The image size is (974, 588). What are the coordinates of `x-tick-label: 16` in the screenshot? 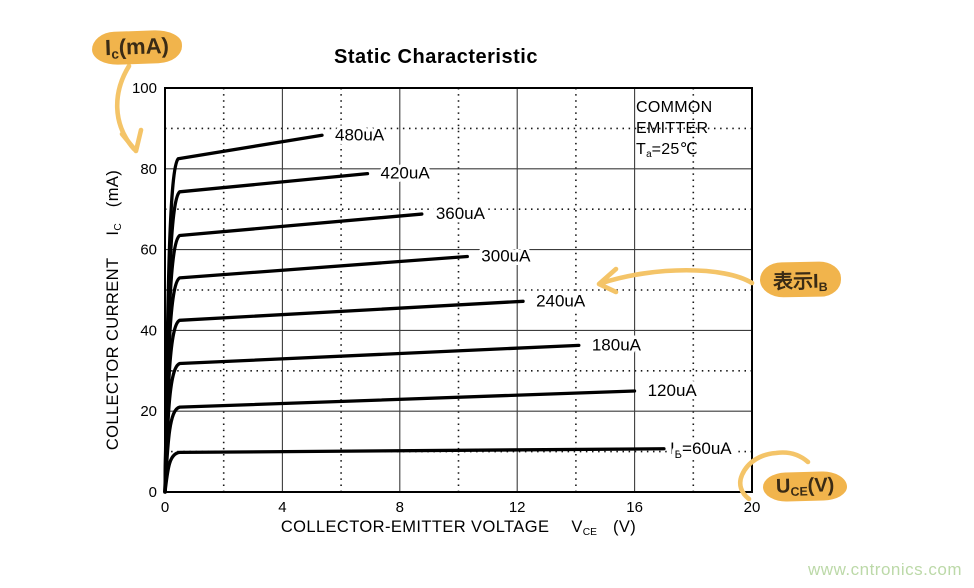 It's located at (634, 507).